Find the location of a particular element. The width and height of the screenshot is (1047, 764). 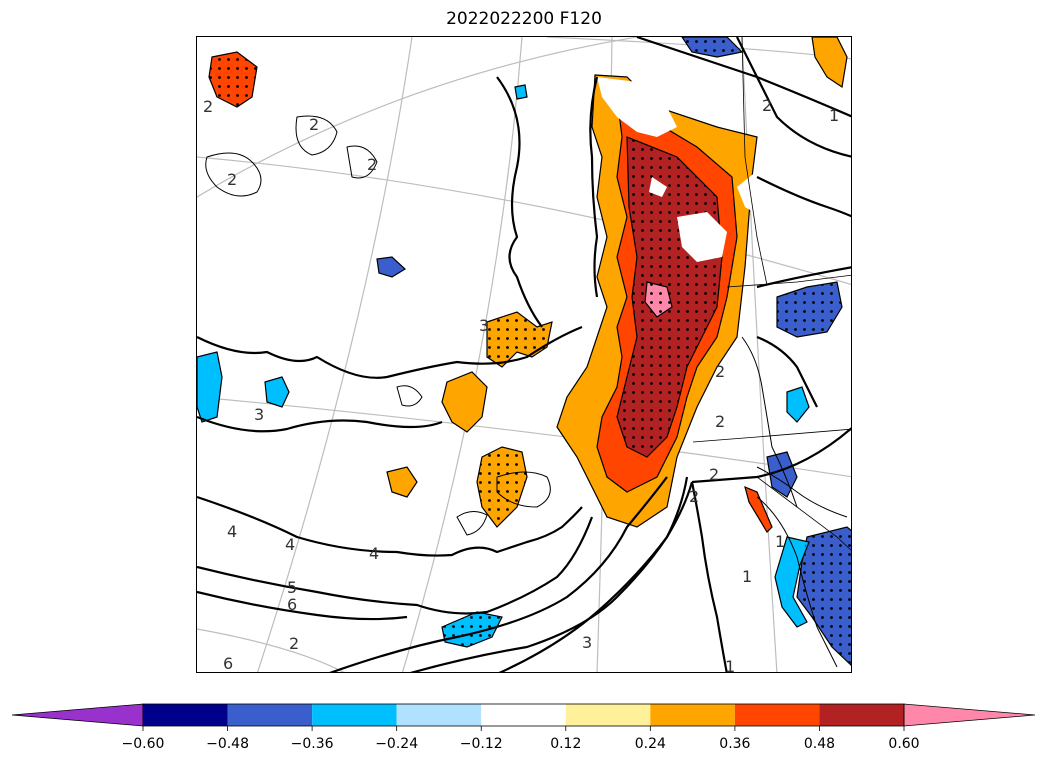

colorbar-tick-label: −0.36 is located at coordinates (312, 744).